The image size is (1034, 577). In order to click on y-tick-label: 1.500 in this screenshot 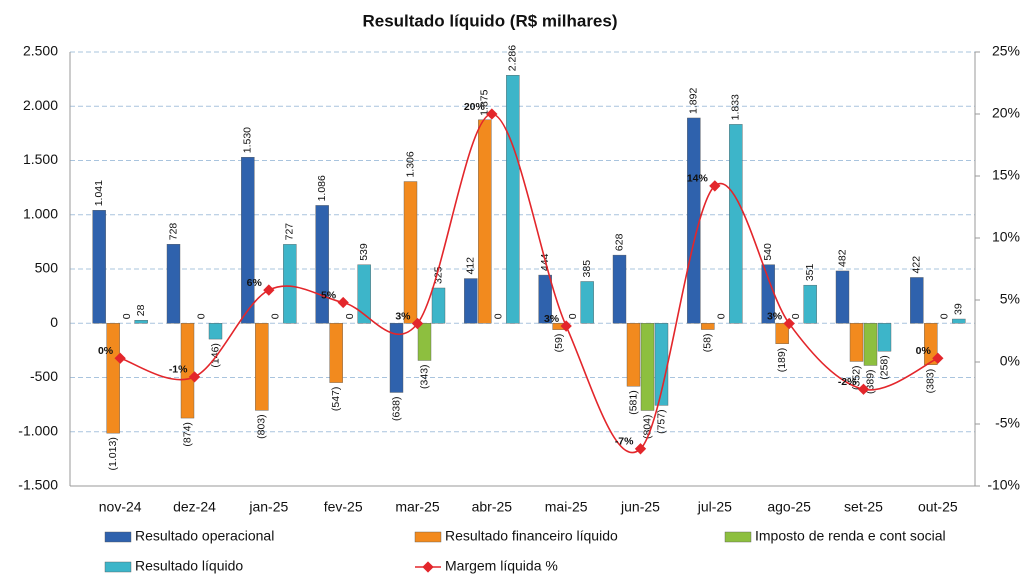, I will do `click(40, 159)`.